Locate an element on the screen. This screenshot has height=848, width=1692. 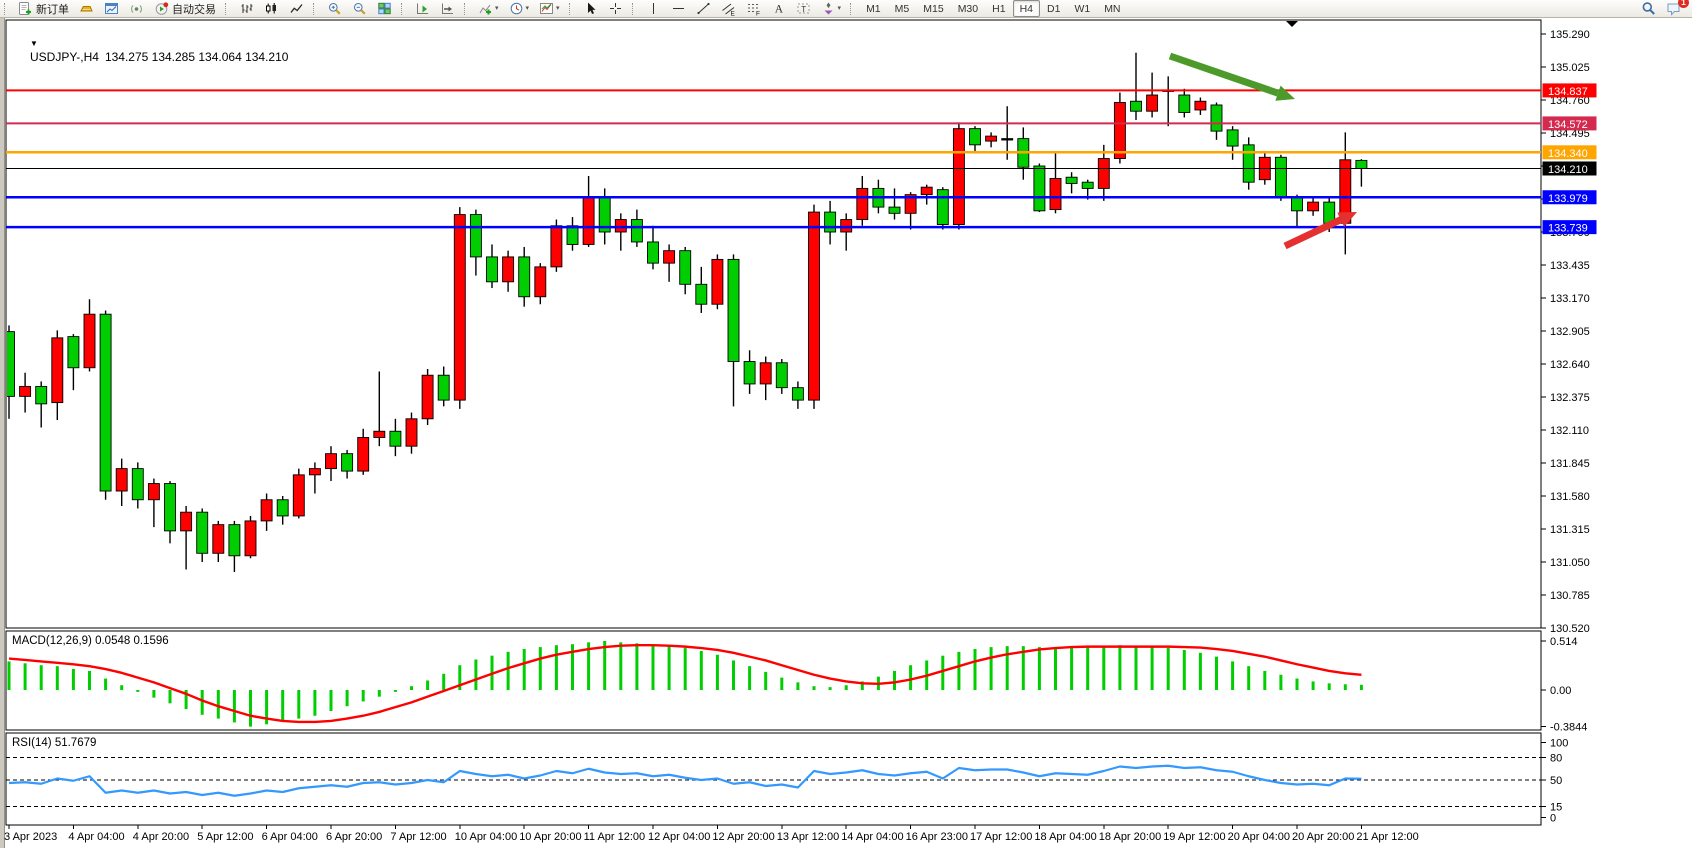
time-label: 13 Apr 12:00 is located at coordinates (808, 837).